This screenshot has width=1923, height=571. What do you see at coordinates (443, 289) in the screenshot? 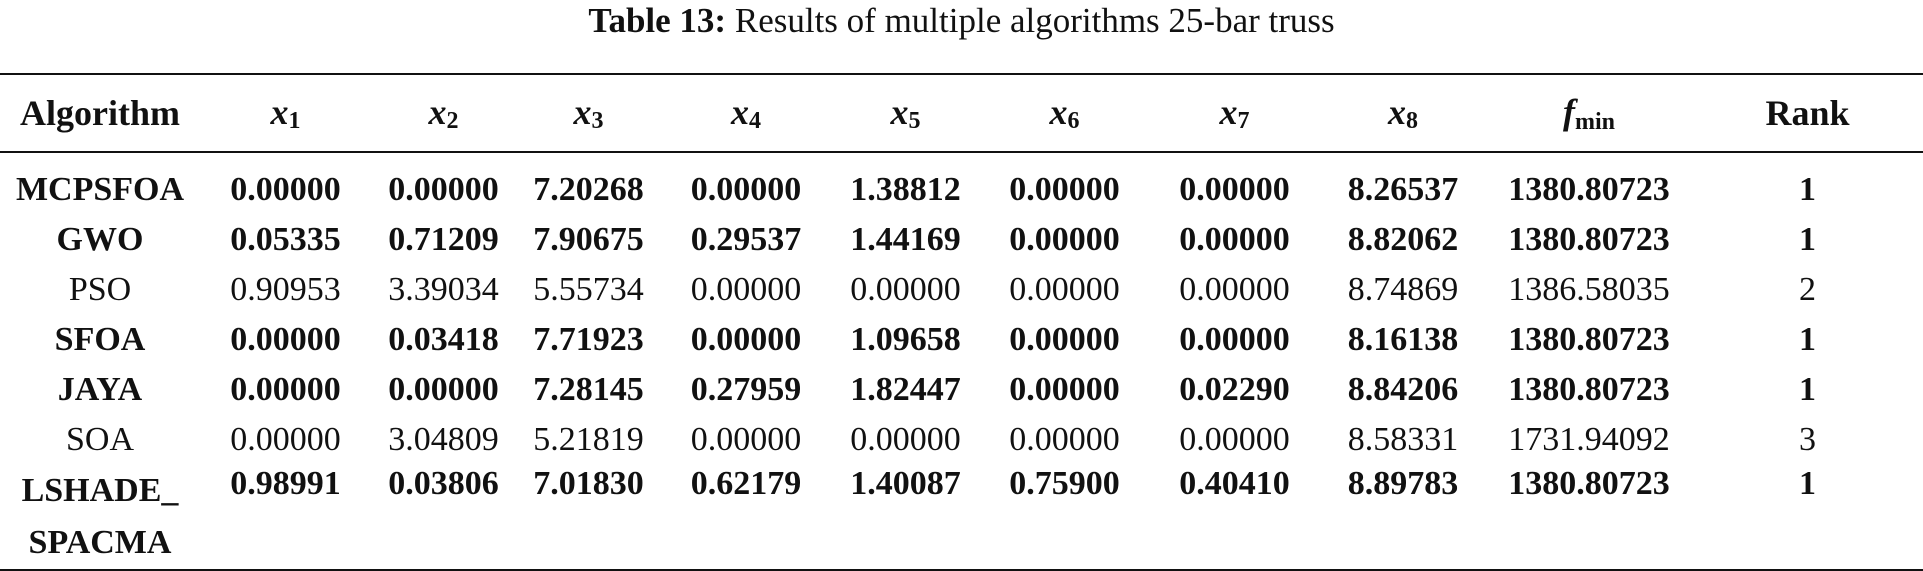
I see `cell-x2: 3.39034` at bounding box center [443, 289].